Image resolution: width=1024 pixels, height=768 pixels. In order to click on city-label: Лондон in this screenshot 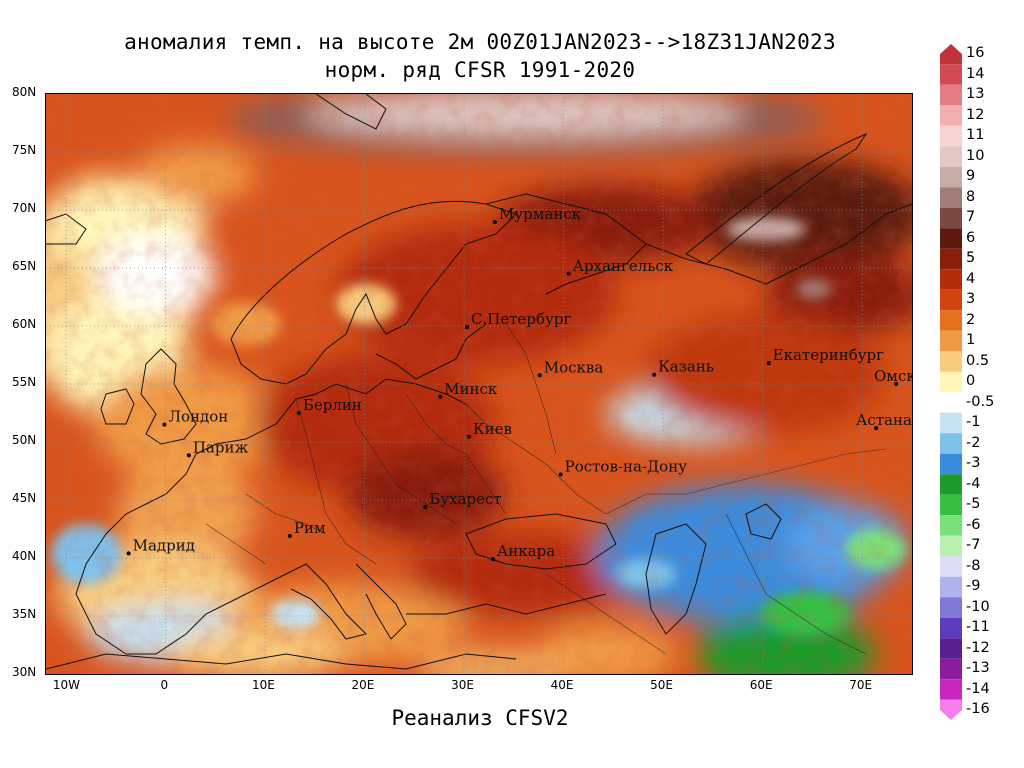, I will do `click(198, 417)`.